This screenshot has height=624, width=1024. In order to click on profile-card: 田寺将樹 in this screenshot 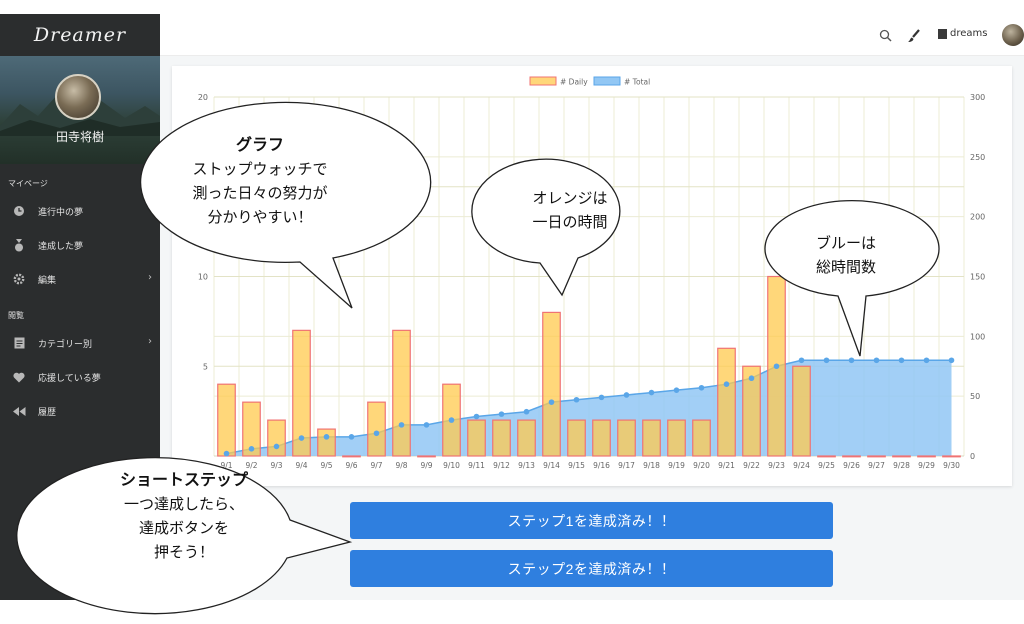, I will do `click(80, 110)`.